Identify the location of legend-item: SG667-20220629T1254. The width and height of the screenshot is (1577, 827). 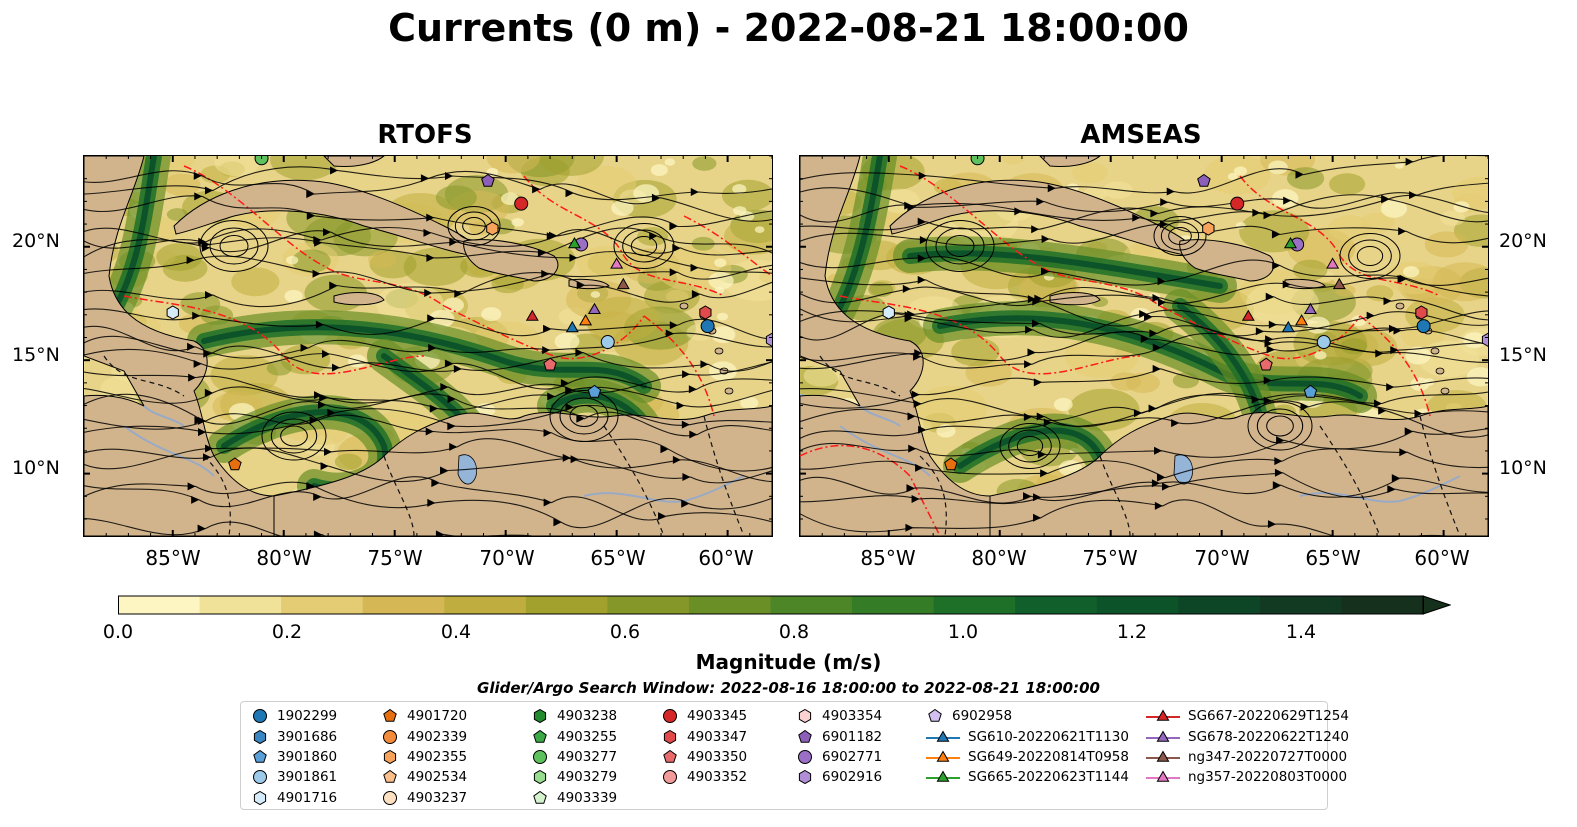
(1247, 716).